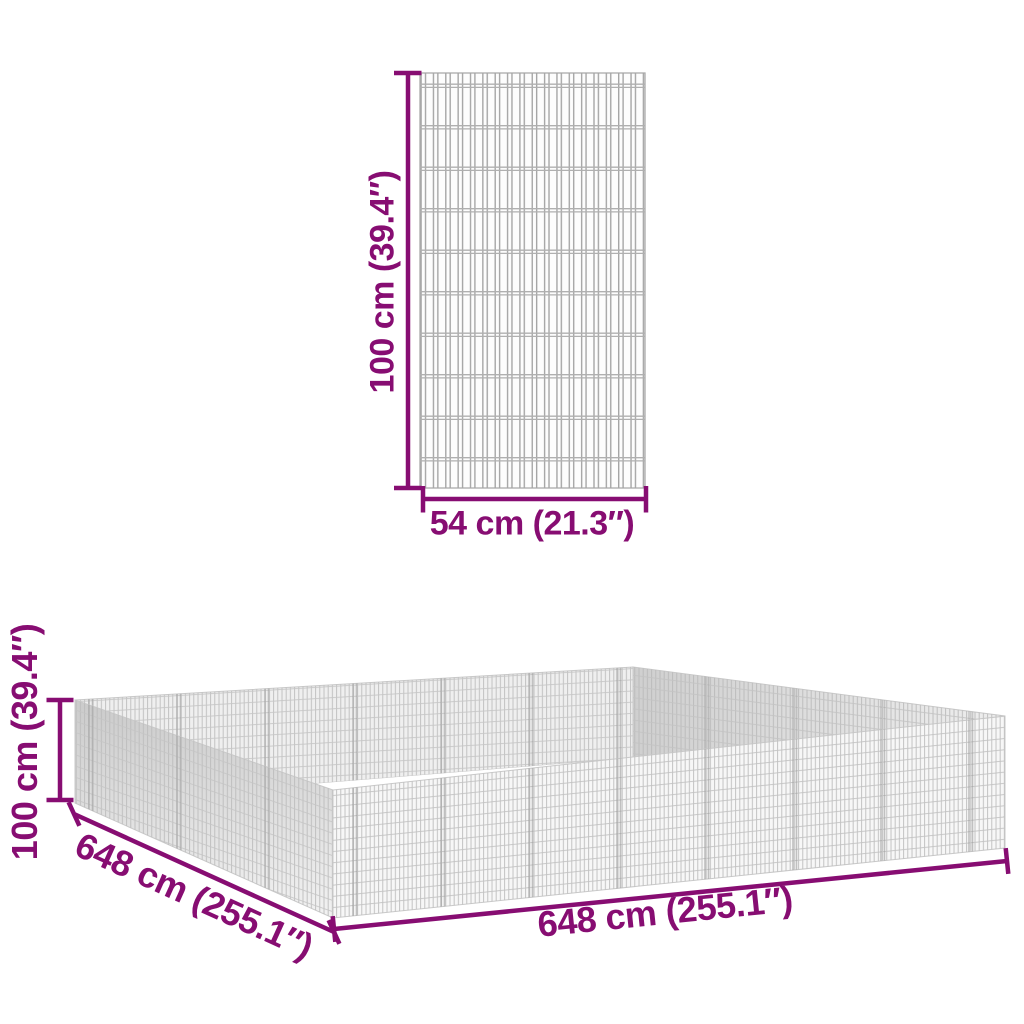 The image size is (1024, 1024). What do you see at coordinates (408, 280) in the screenshot?
I see `panel-height-dimension-line` at bounding box center [408, 280].